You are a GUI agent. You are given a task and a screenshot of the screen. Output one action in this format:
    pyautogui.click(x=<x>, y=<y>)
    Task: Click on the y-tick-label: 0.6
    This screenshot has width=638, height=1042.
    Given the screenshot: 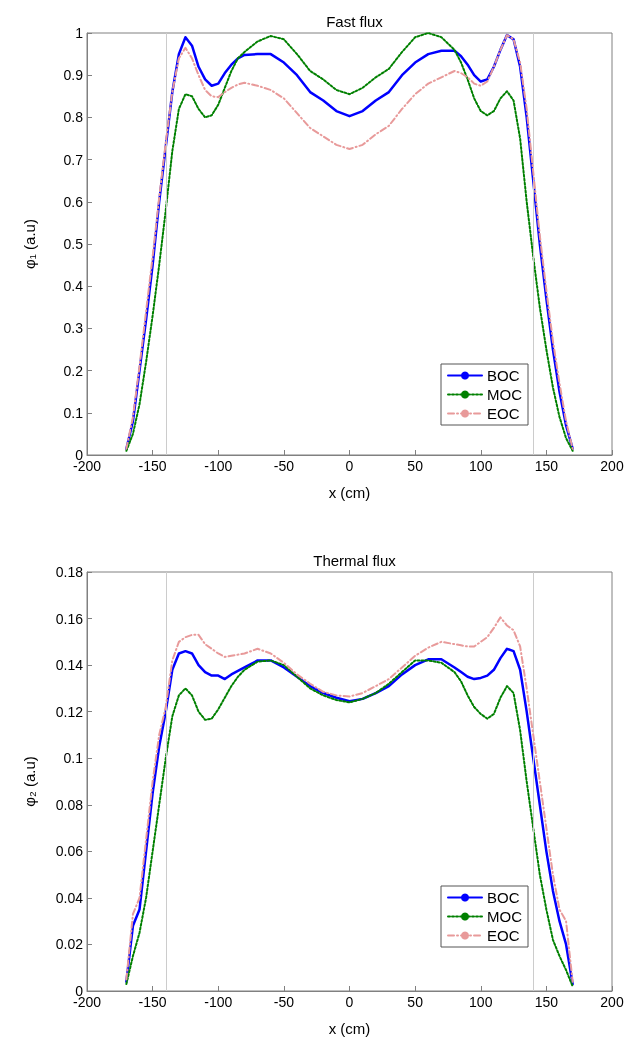 What is the action you would take?
    pyautogui.click(x=73, y=201)
    